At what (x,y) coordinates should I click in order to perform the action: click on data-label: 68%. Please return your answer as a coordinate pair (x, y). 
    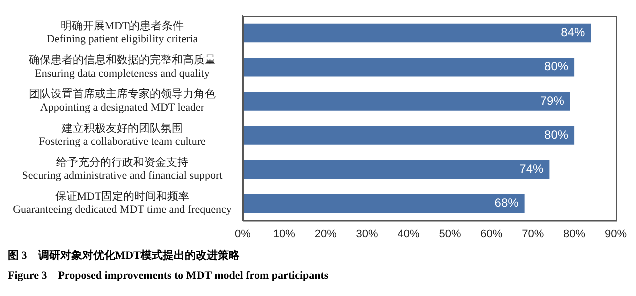
    Looking at the image, I should click on (507, 203).